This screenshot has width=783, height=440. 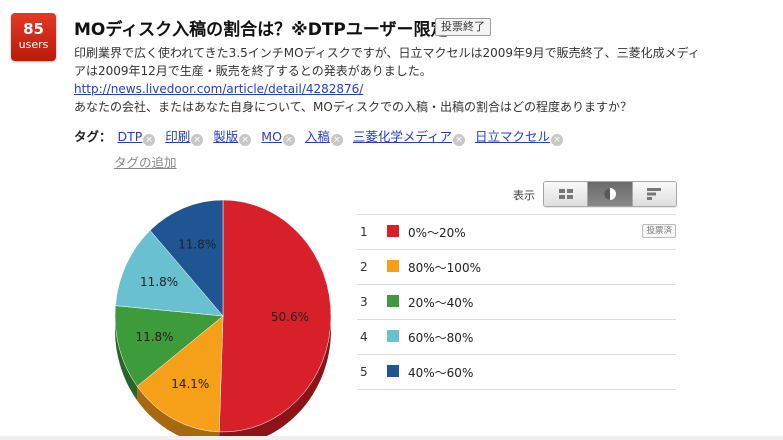 What do you see at coordinates (33, 44) in the screenshot?
I see `user-count-unit: users` at bounding box center [33, 44].